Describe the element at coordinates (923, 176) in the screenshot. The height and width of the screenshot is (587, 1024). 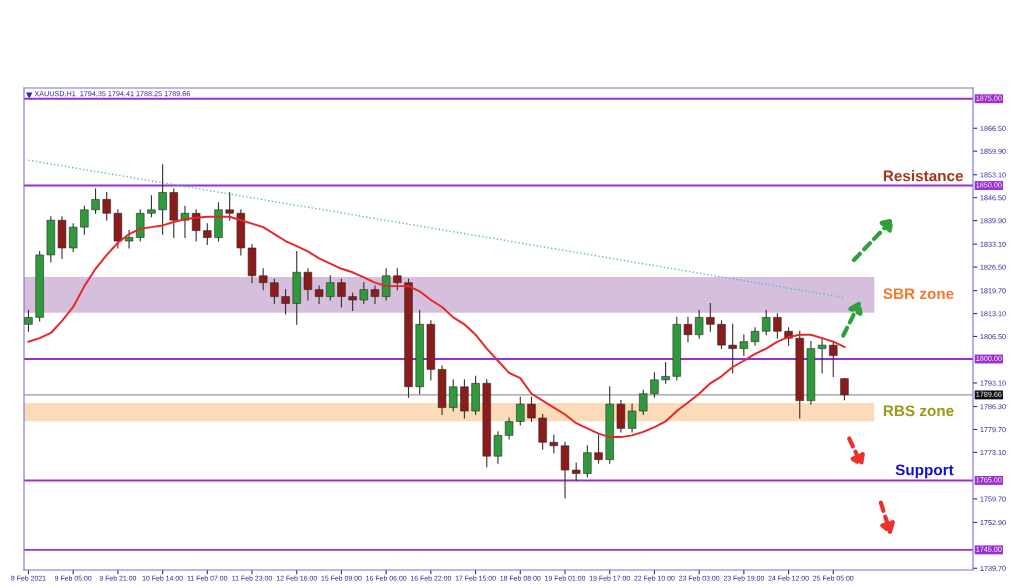
I see `text: Resistance` at that location.